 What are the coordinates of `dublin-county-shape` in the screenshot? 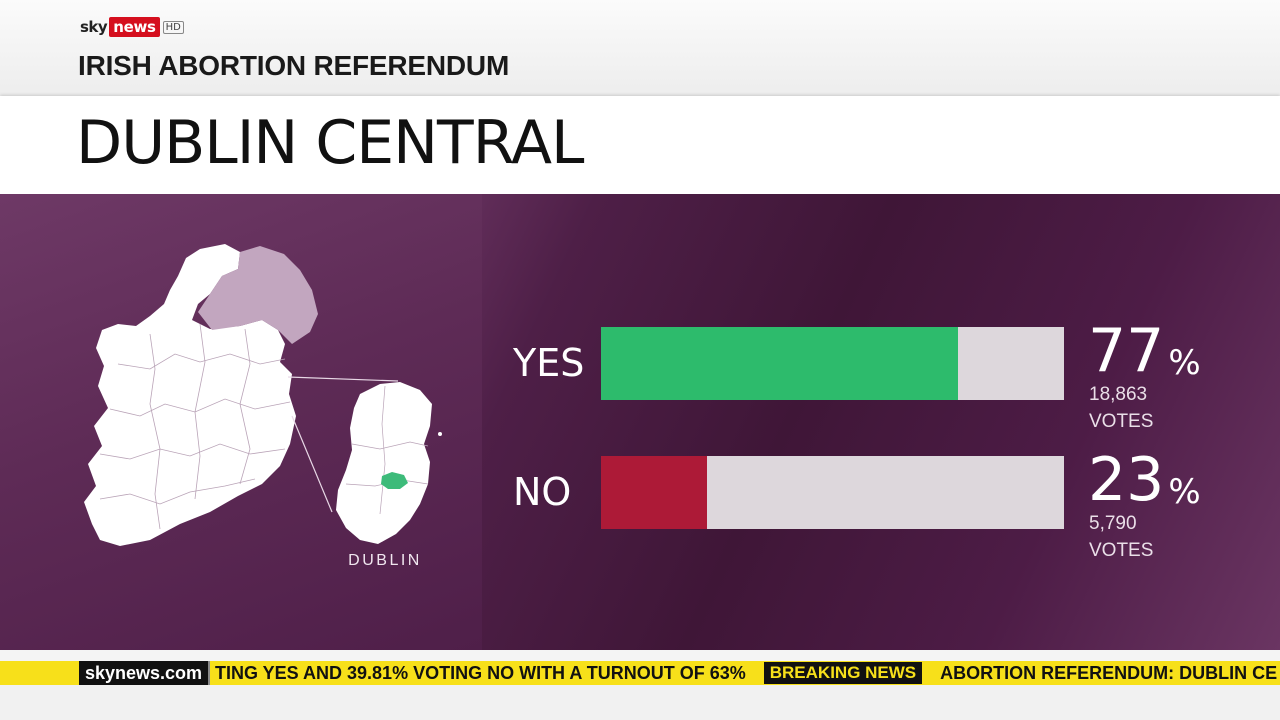 It's located at (384, 463).